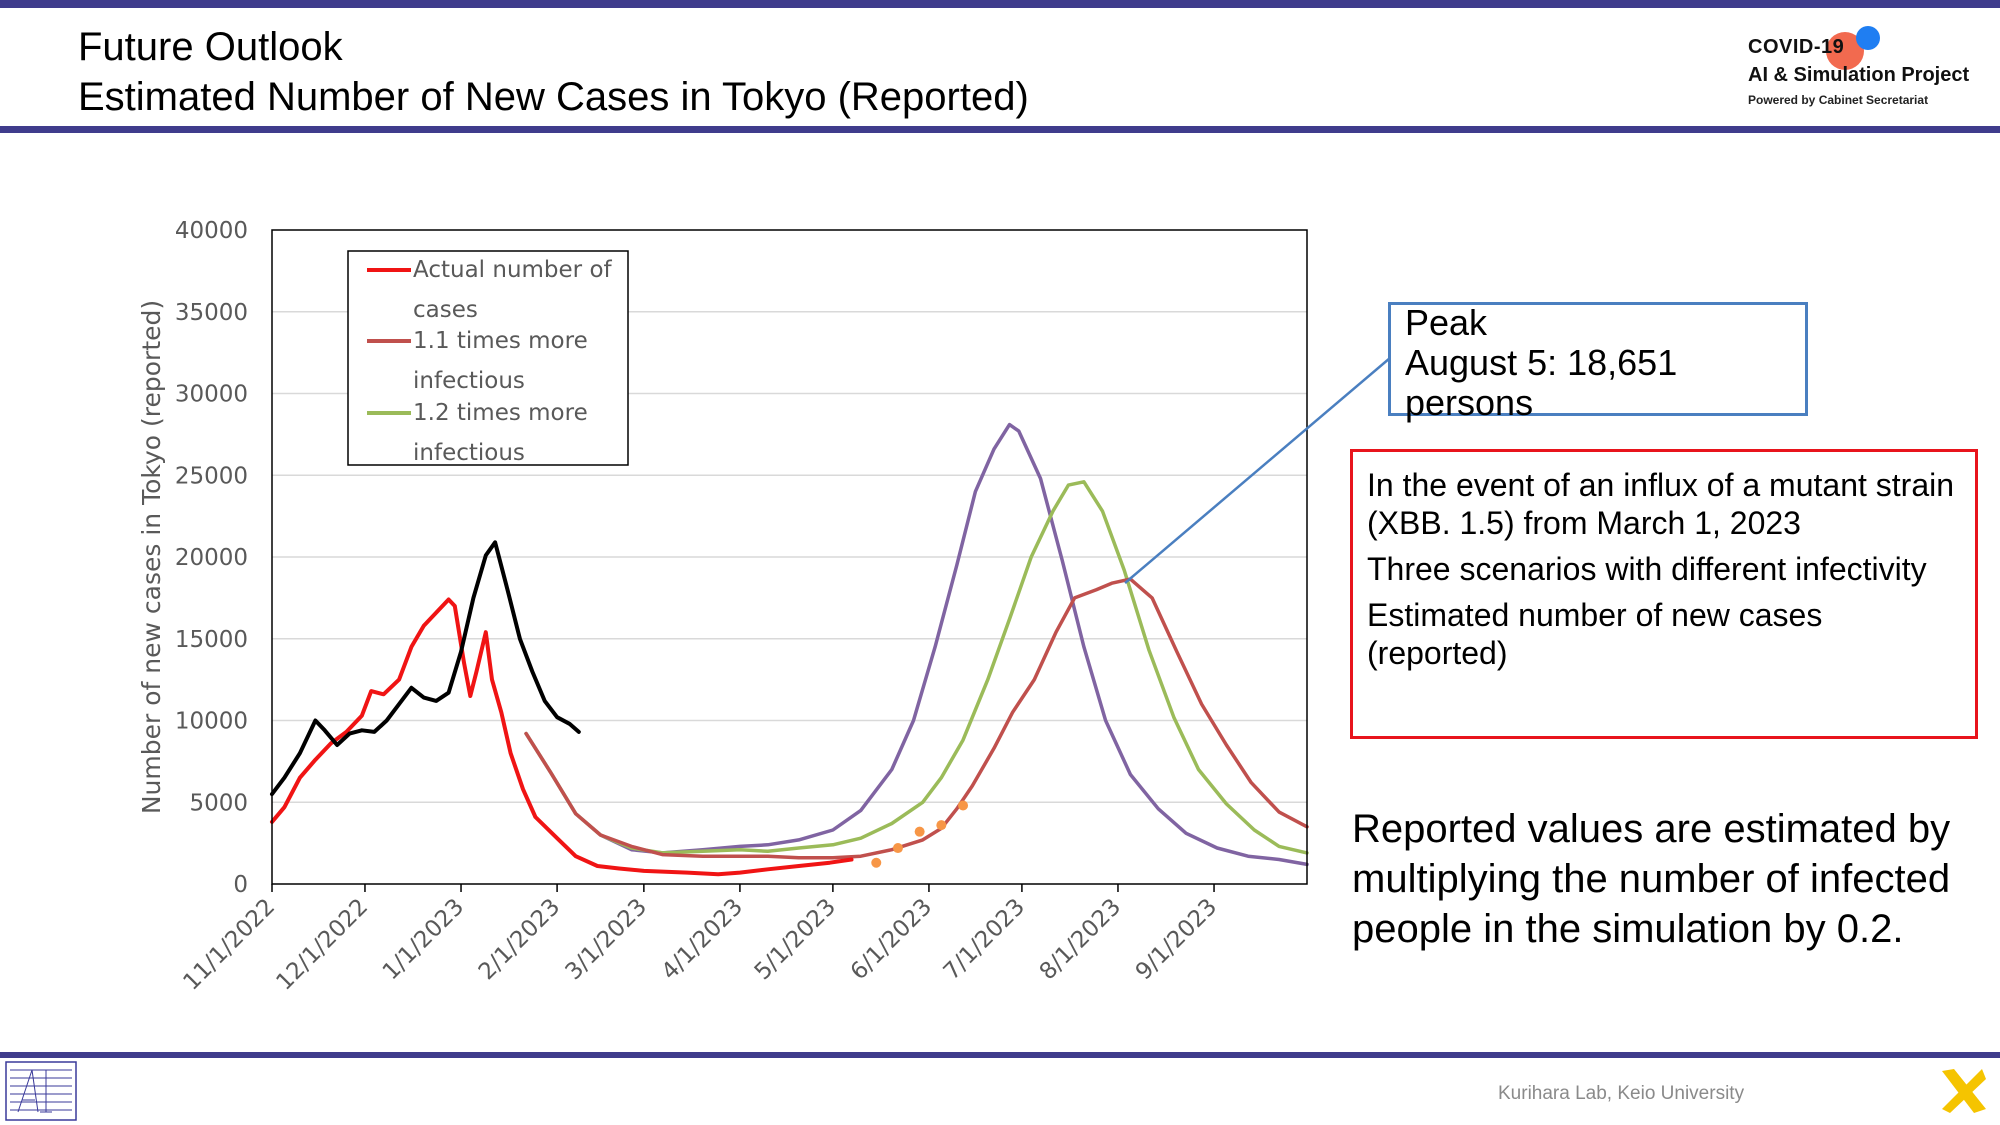  Describe the element at coordinates (984, 939) in the screenshot. I see `x-tick-label: 7/1/2023` at that location.